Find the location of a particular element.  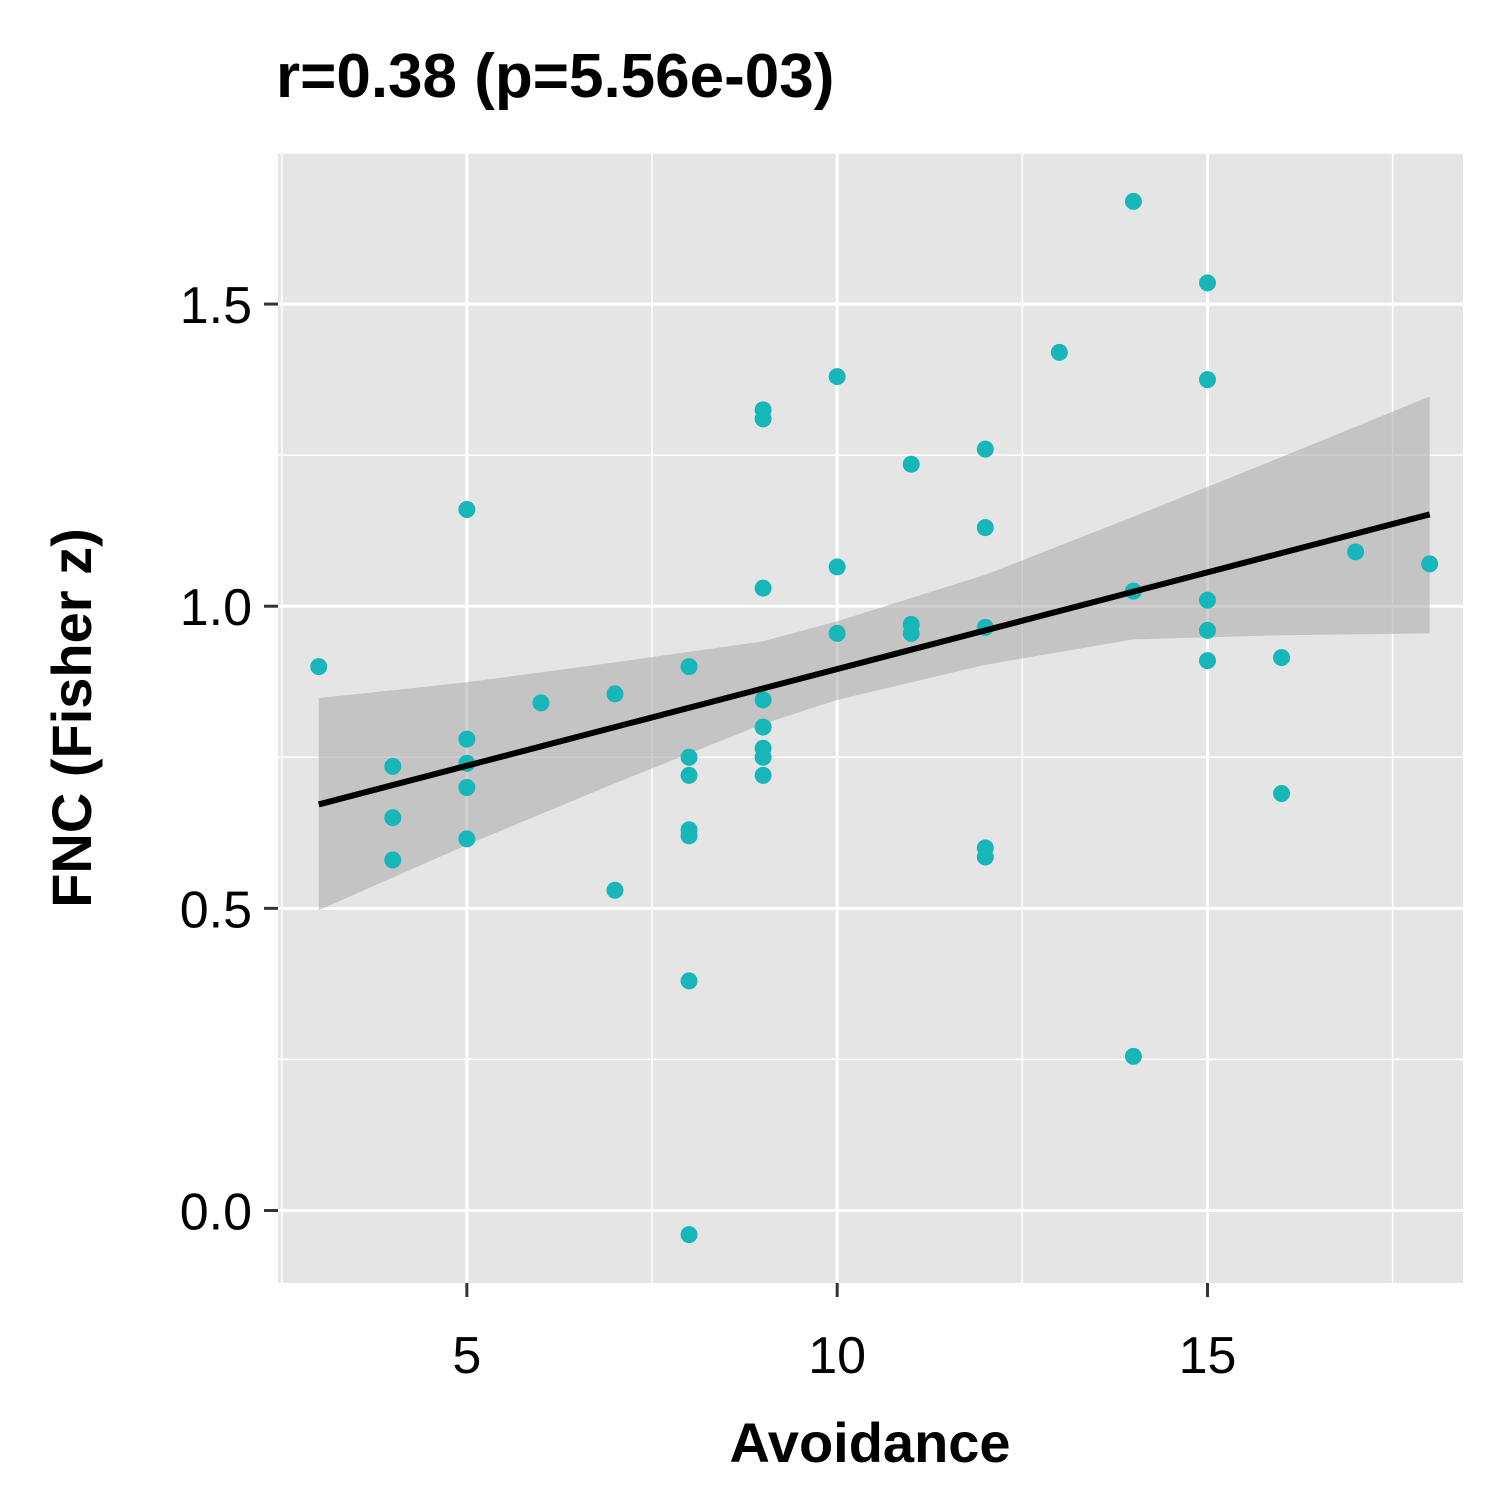

y-axis-label: FNC (Fisher z) is located at coordinates (71, 718).